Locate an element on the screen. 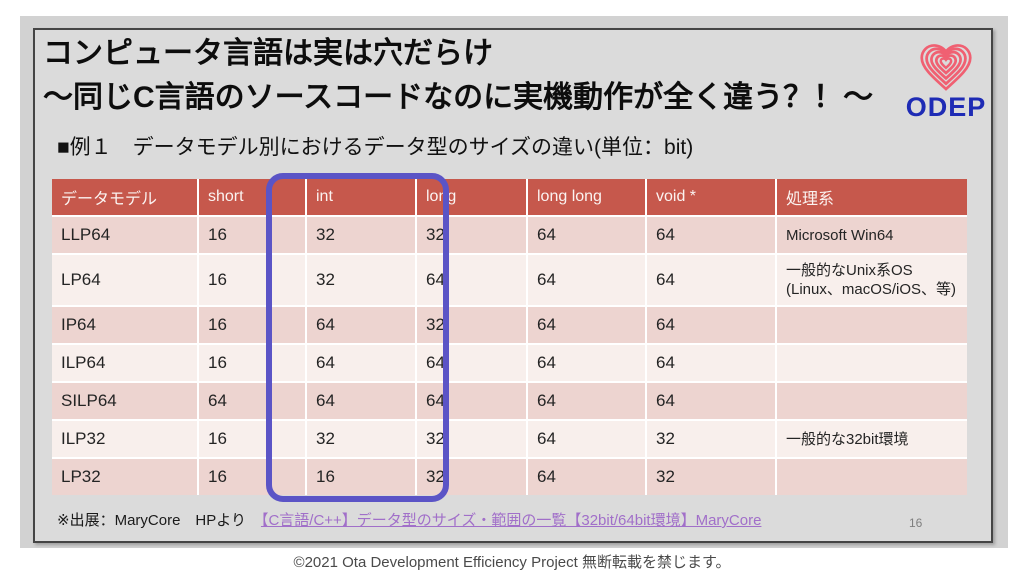 Image resolution: width=1024 pixels, height=576 pixels. table-row: IP64 16 64 32 64 64 is located at coordinates (509, 325).